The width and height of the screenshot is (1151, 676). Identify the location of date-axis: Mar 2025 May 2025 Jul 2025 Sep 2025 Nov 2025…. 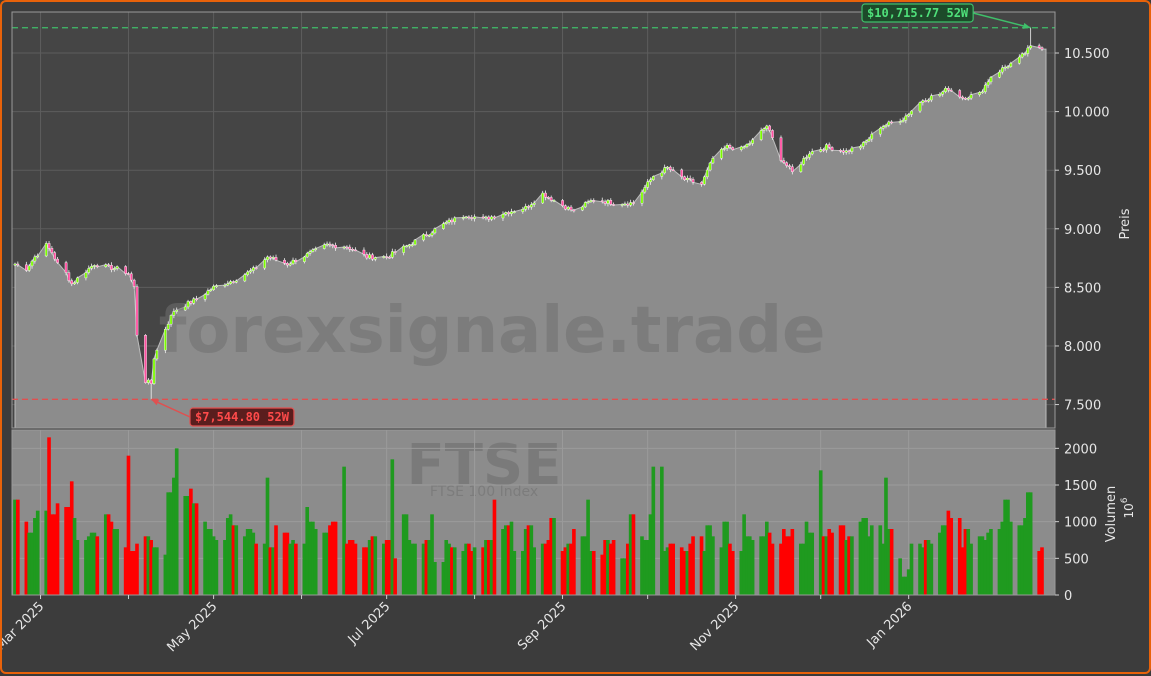
(457, 625).